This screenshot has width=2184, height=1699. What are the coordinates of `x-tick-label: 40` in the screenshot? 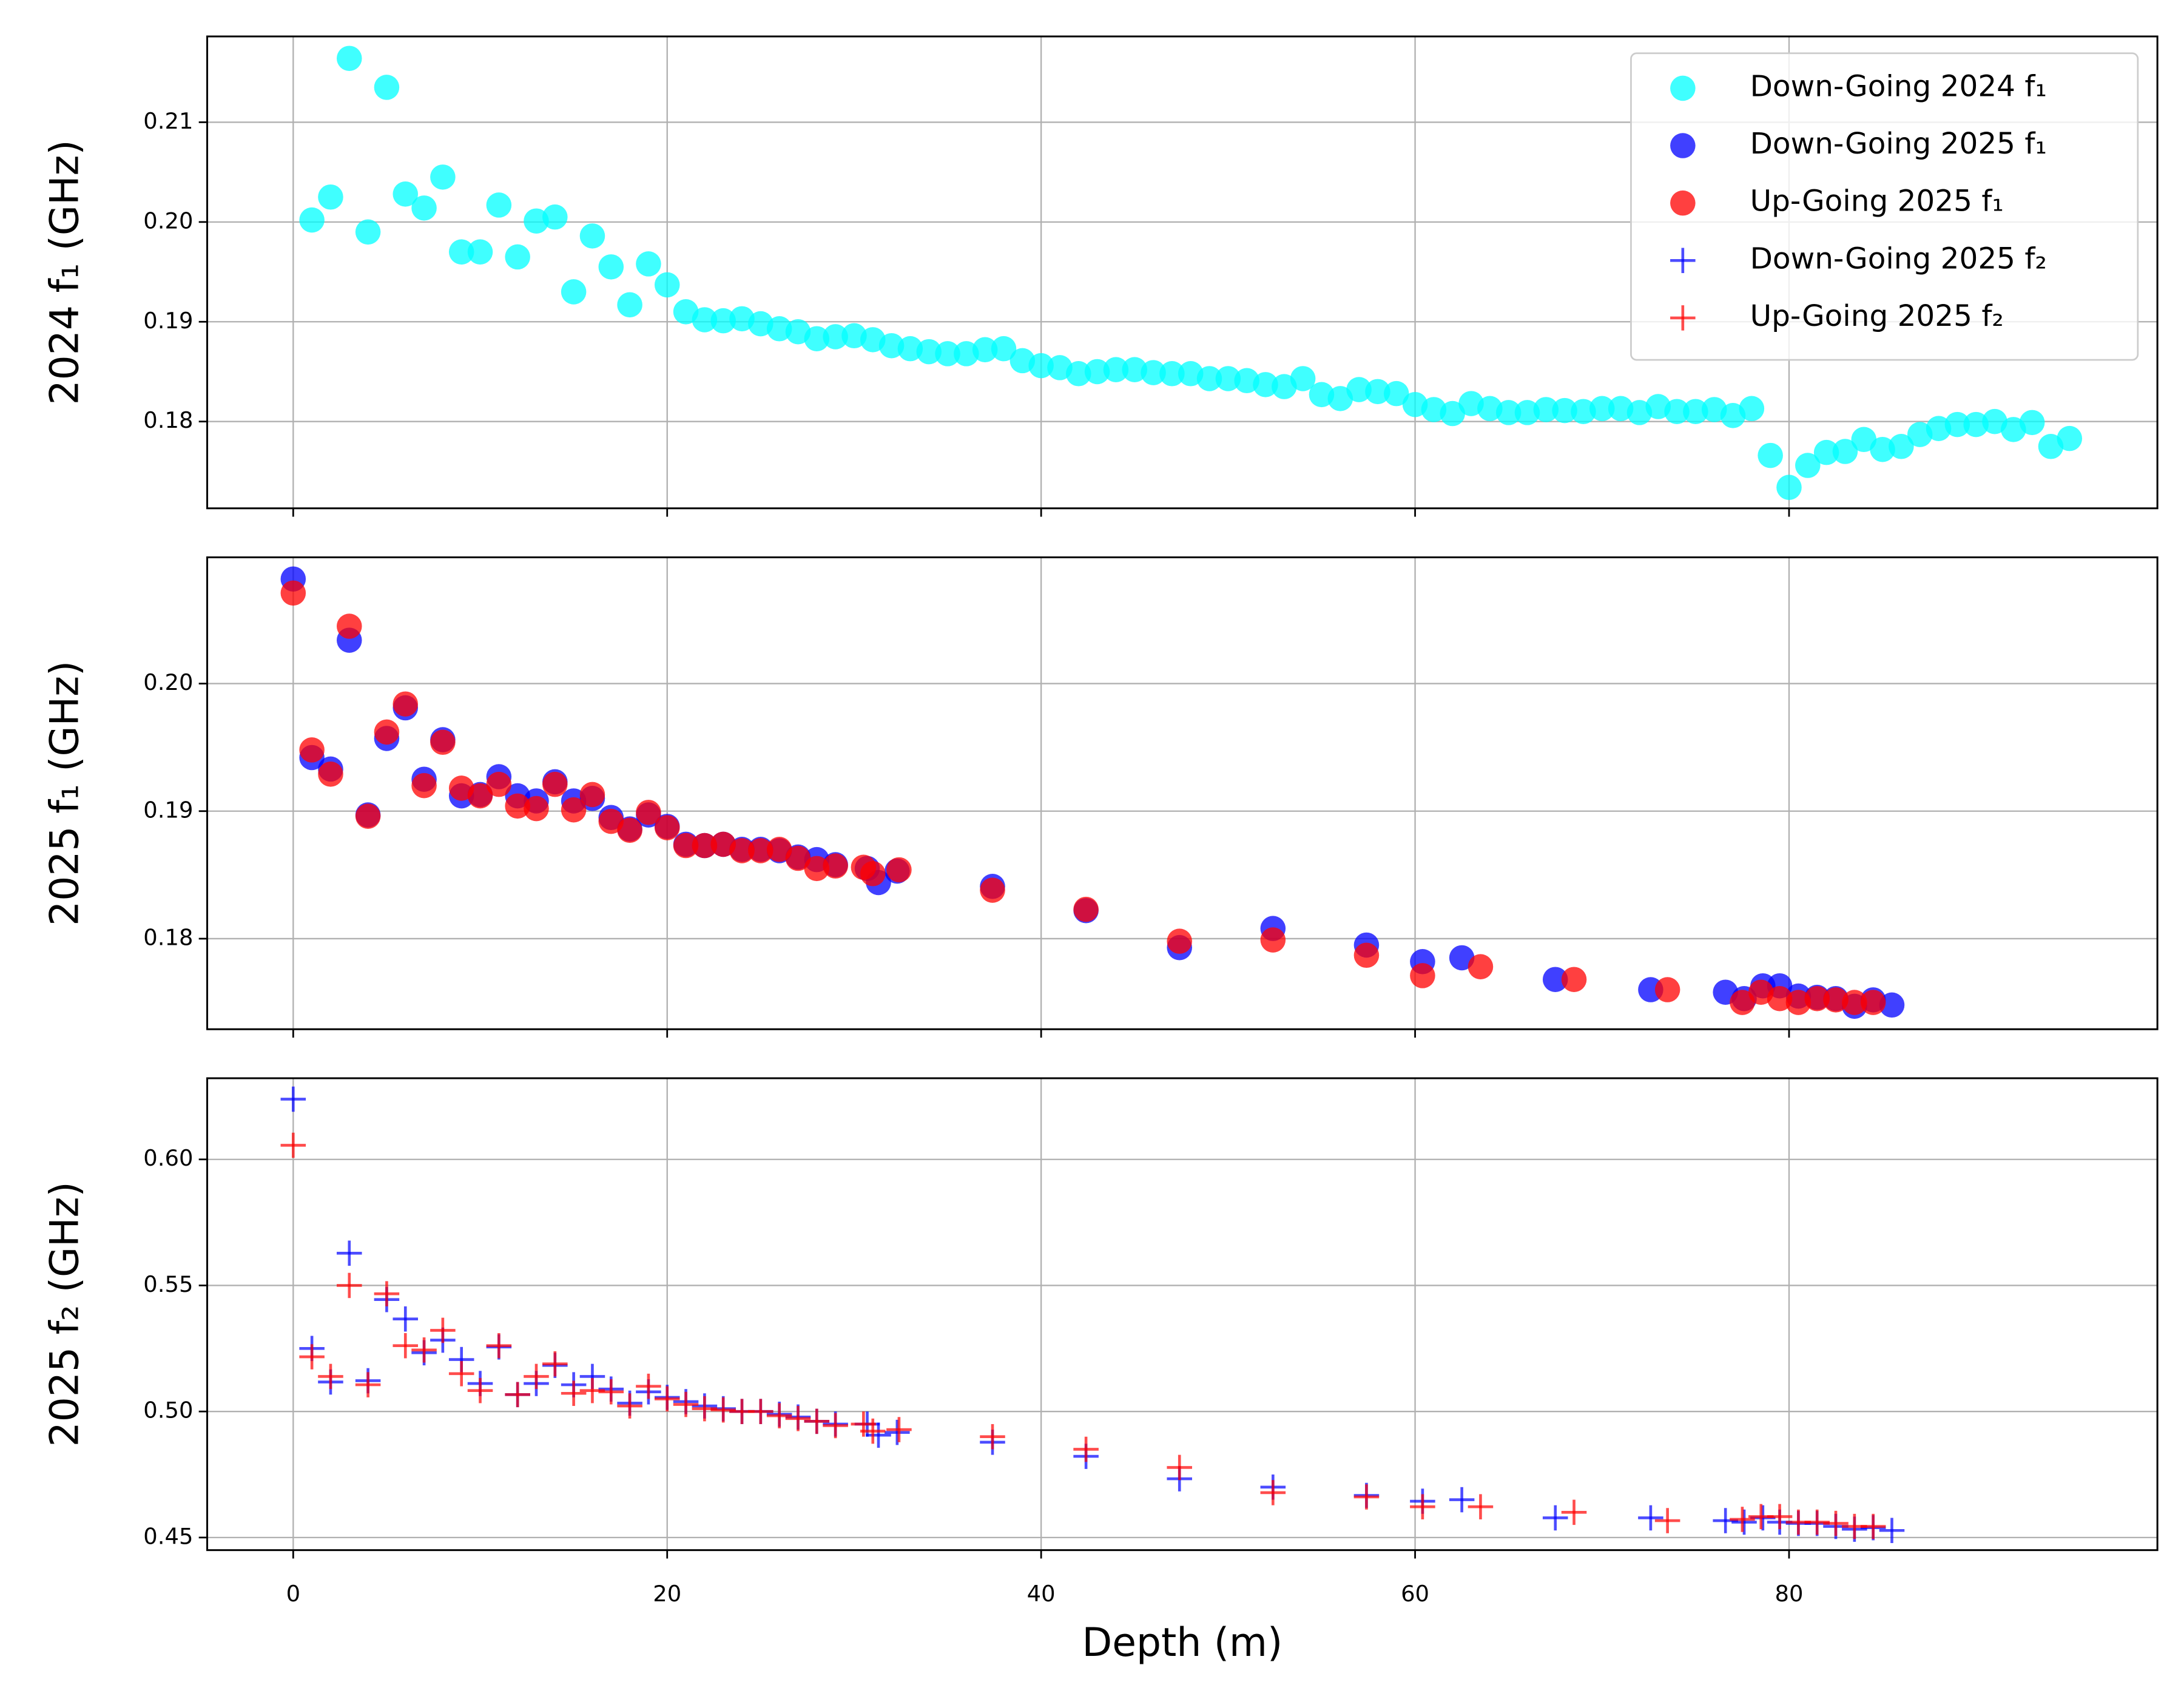 It's located at (1041, 1594).